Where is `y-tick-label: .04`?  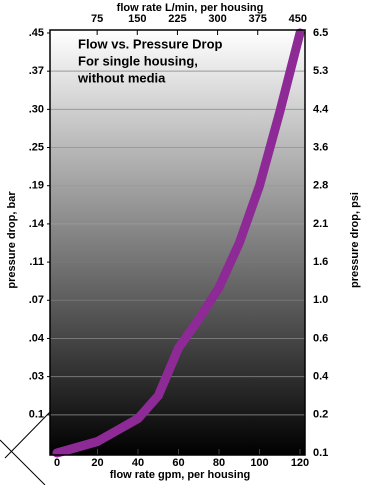 y-tick-label: .04 is located at coordinates (37, 338).